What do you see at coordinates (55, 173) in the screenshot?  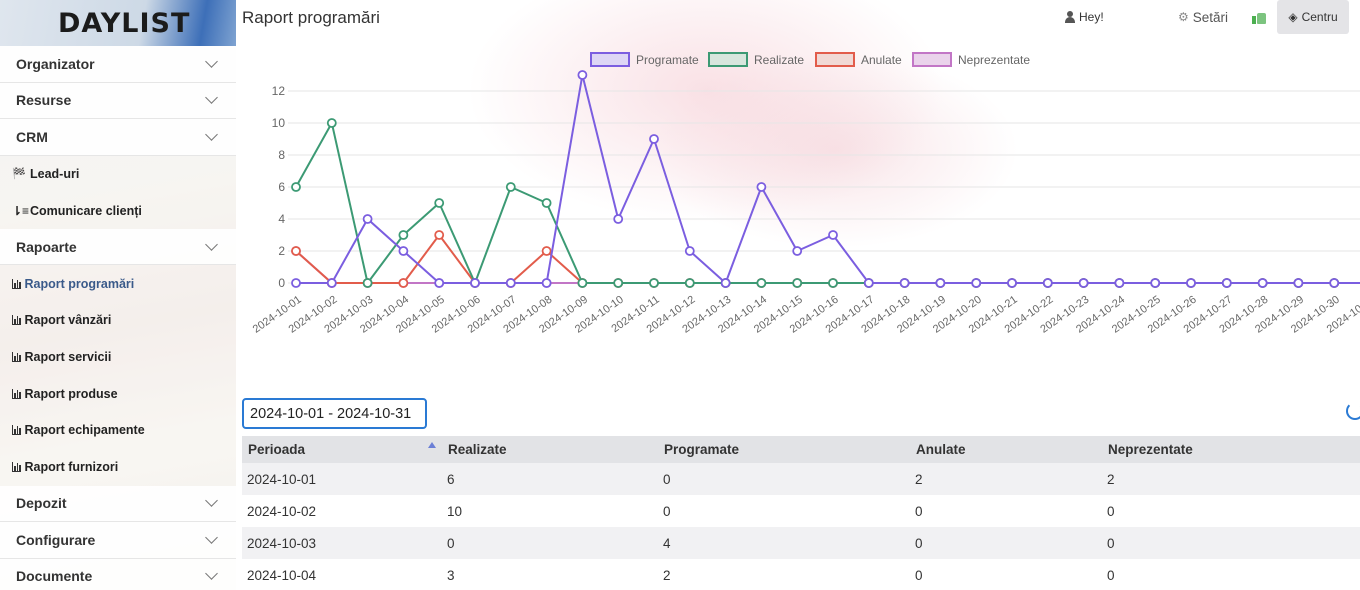 I see `sidebar-item-label: Lead-uri` at bounding box center [55, 173].